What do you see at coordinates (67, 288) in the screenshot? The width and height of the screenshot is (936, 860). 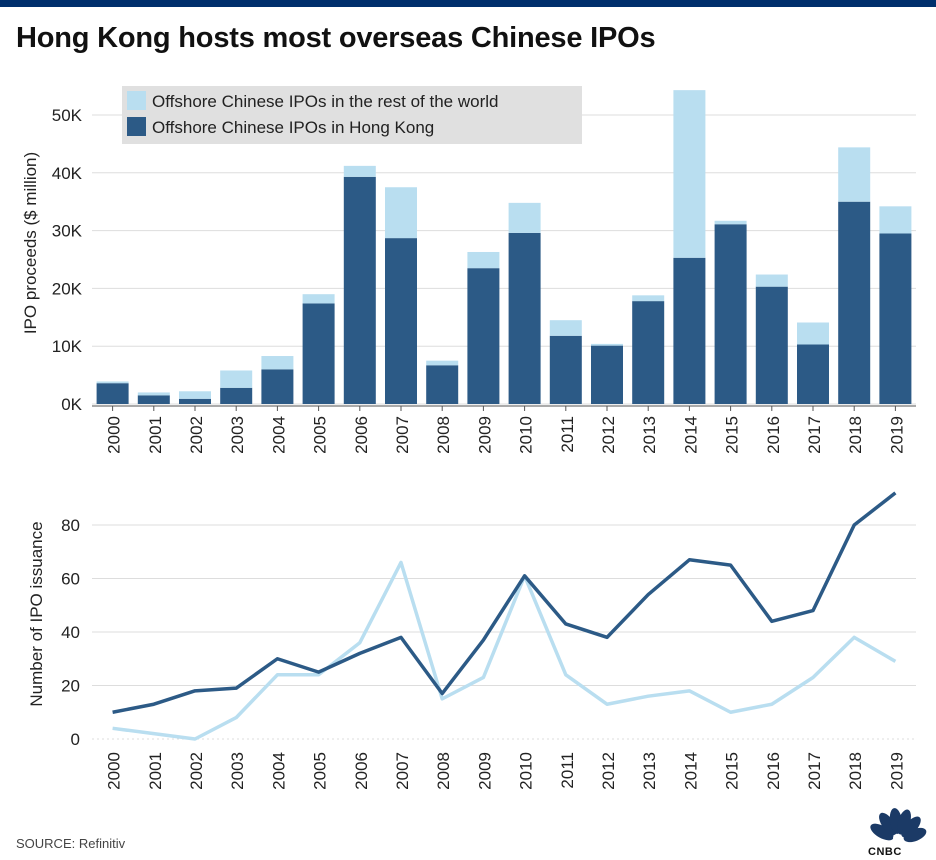 I see `y-tick-label: 20K` at bounding box center [67, 288].